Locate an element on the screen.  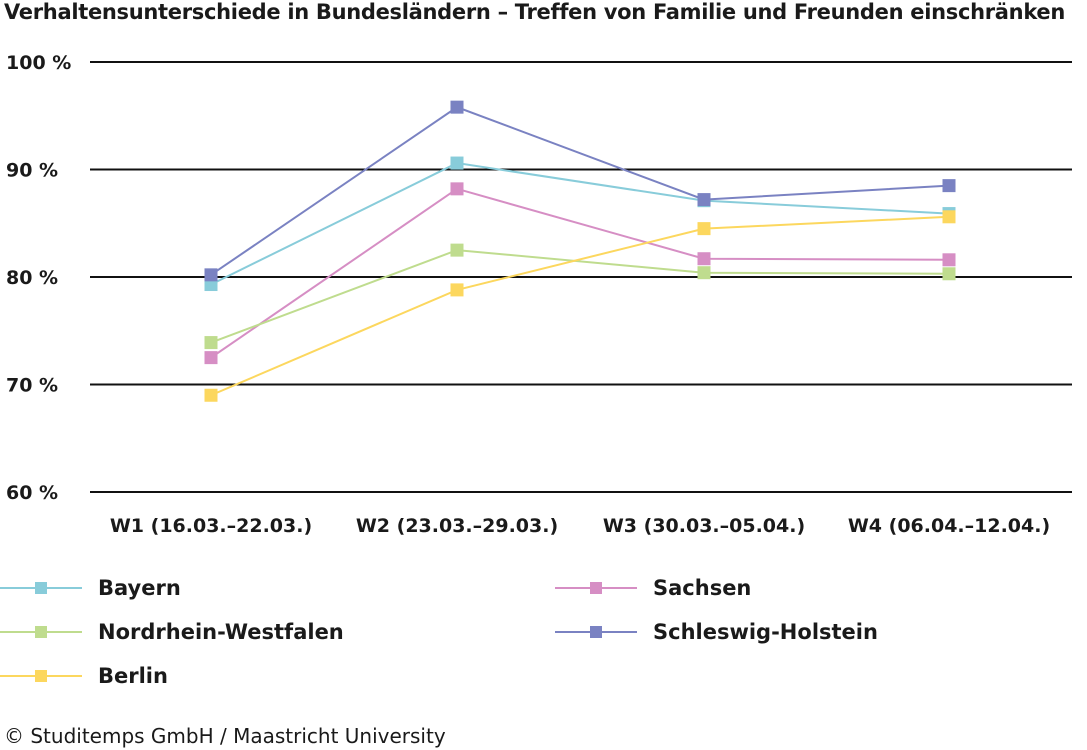
legend-swatch-schleswig-holstein is located at coordinates (596, 632).